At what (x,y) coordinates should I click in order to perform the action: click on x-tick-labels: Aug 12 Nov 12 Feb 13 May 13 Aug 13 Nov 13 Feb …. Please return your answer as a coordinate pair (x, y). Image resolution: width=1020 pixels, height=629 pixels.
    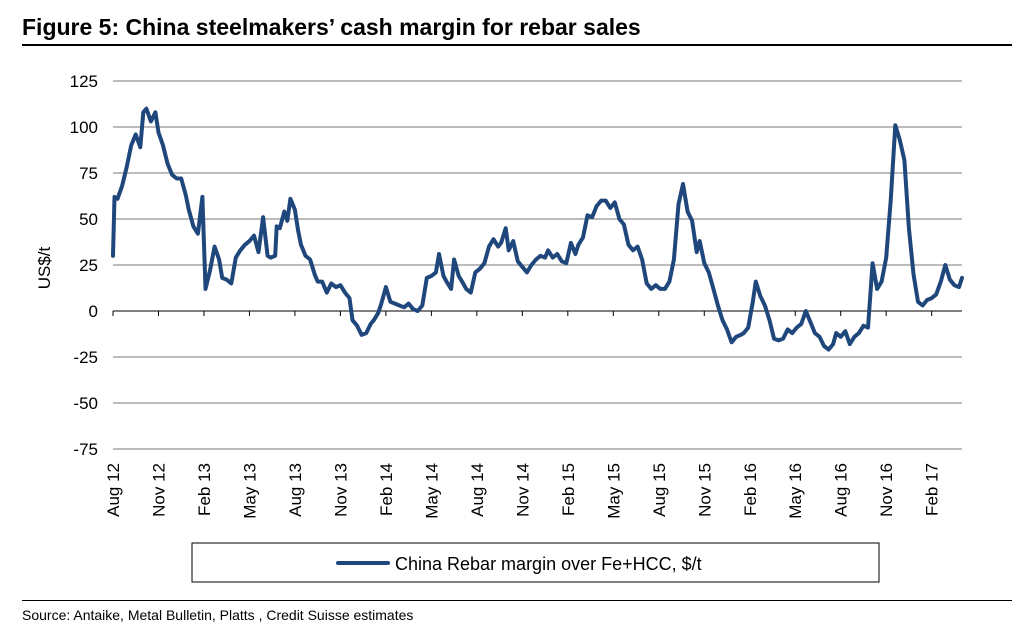
    Looking at the image, I should click on (523, 491).